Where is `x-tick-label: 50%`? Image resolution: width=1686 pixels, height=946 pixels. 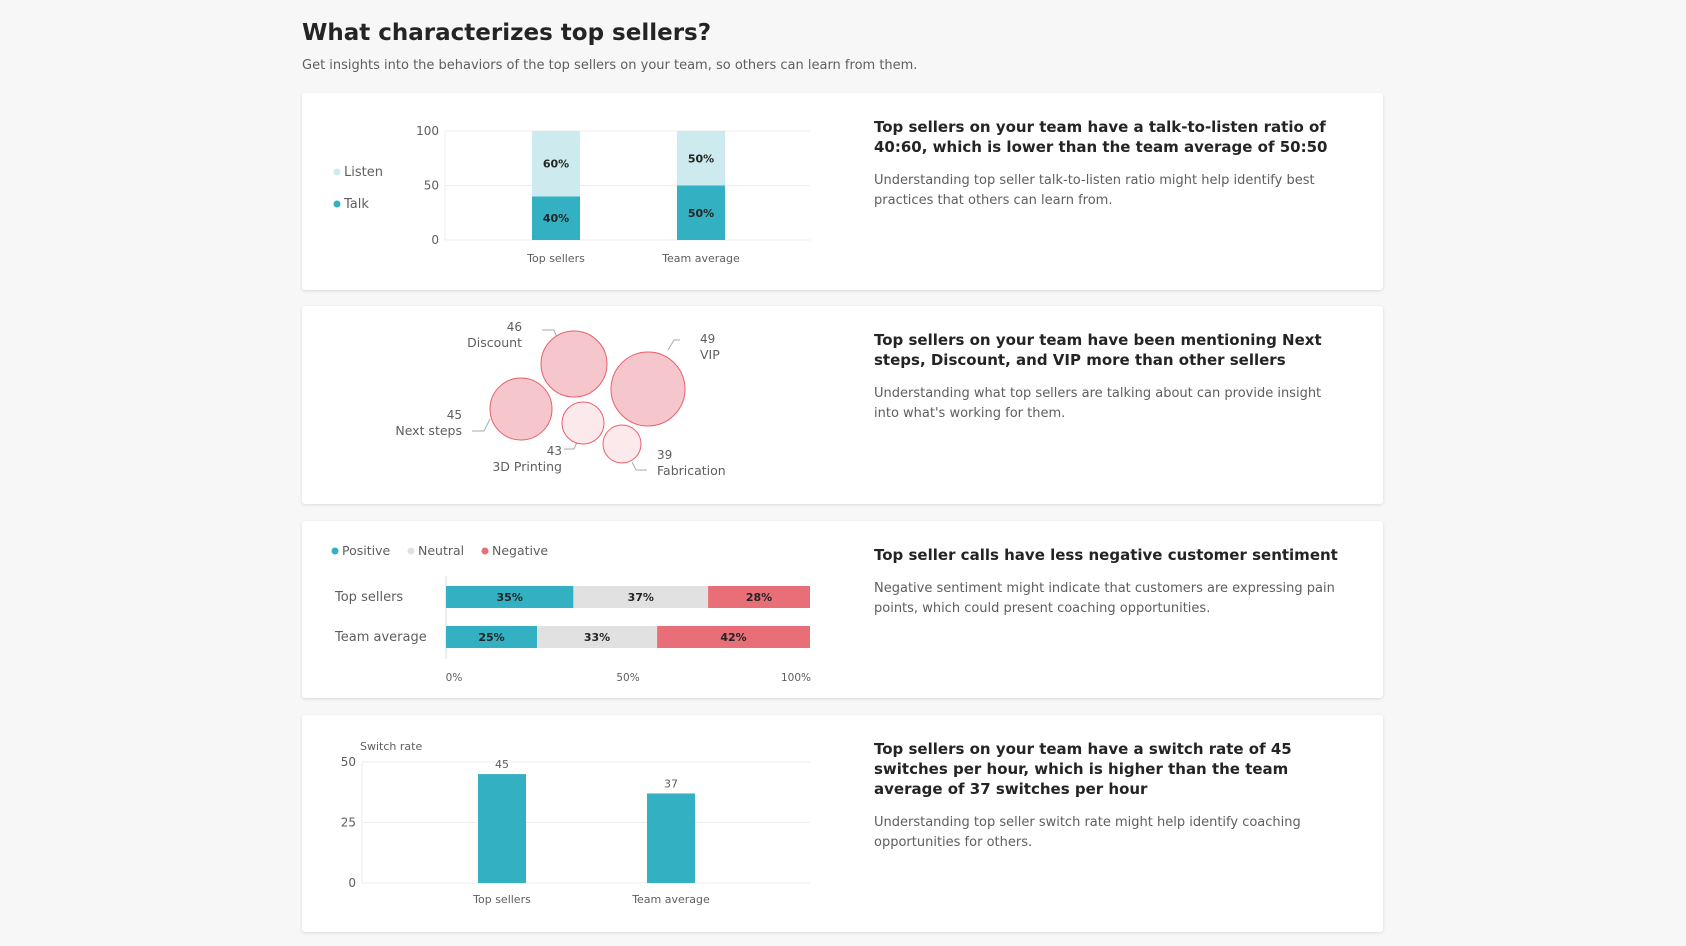 x-tick-label: 50% is located at coordinates (627, 678).